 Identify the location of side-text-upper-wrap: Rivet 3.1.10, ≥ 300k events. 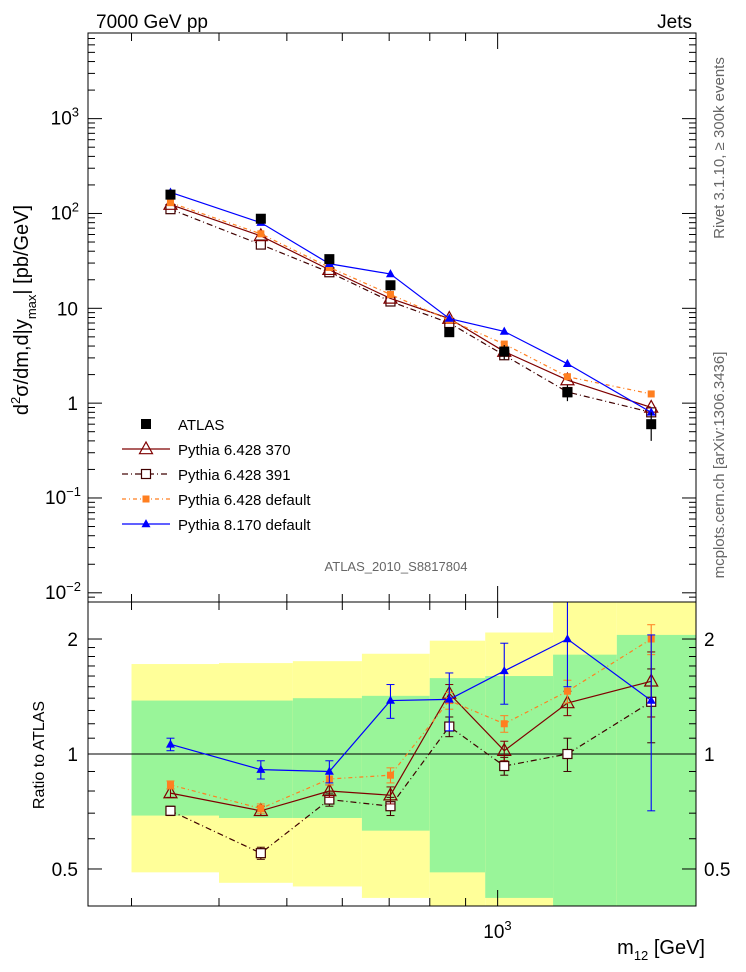
(719, 148).